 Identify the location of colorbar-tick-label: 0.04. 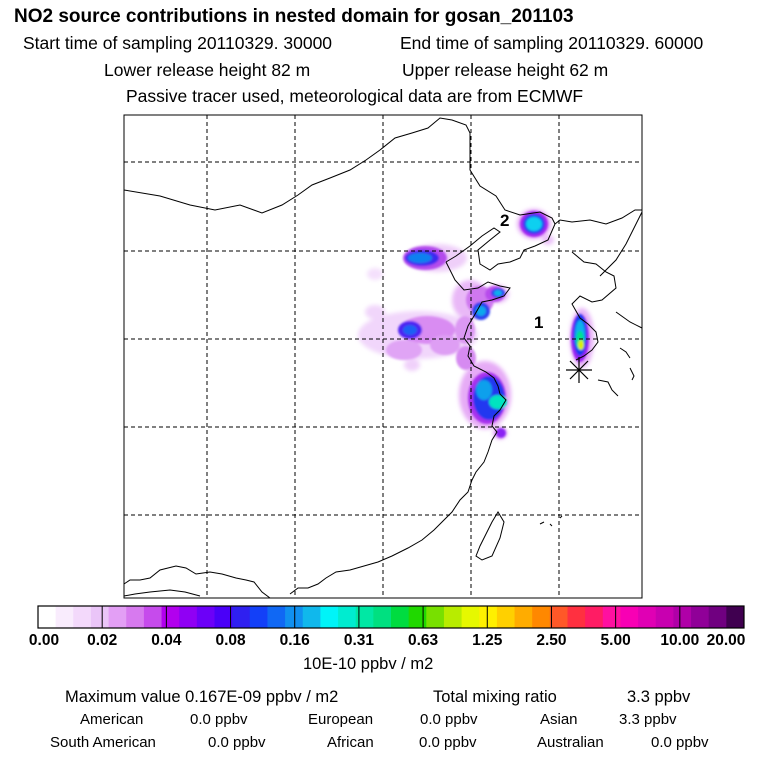
(166, 640).